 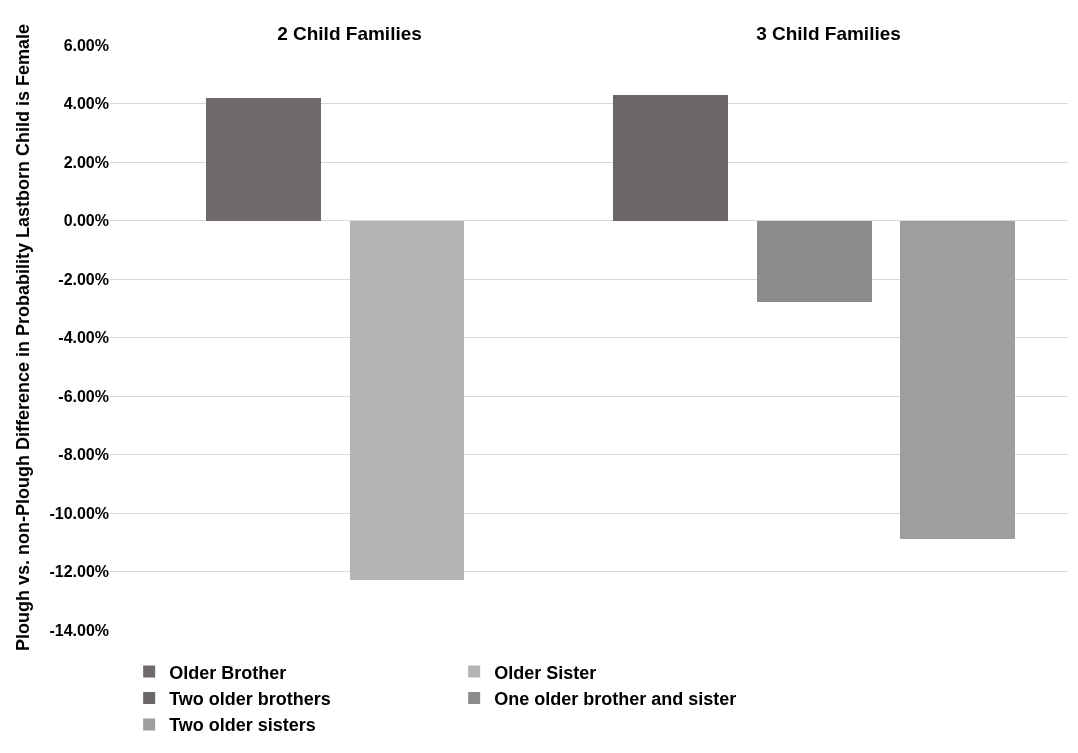 What do you see at coordinates (228, 672) in the screenshot?
I see `legend-label: Older Brother` at bounding box center [228, 672].